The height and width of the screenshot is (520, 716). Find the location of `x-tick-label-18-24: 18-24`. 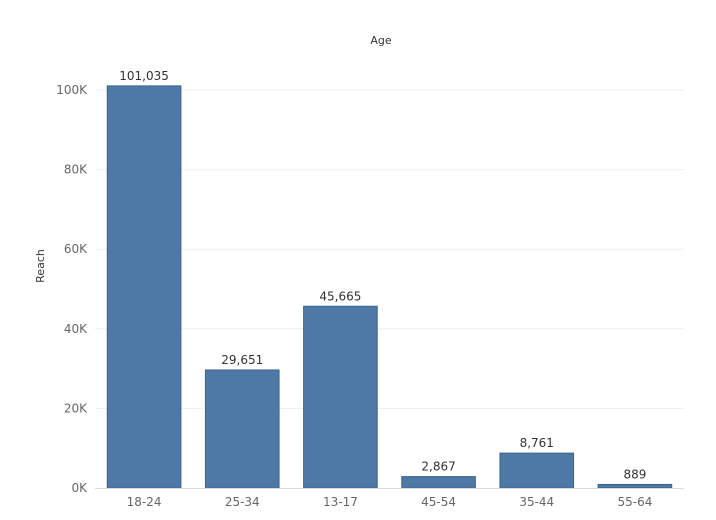

x-tick-label-18-24: 18-24 is located at coordinates (144, 502).